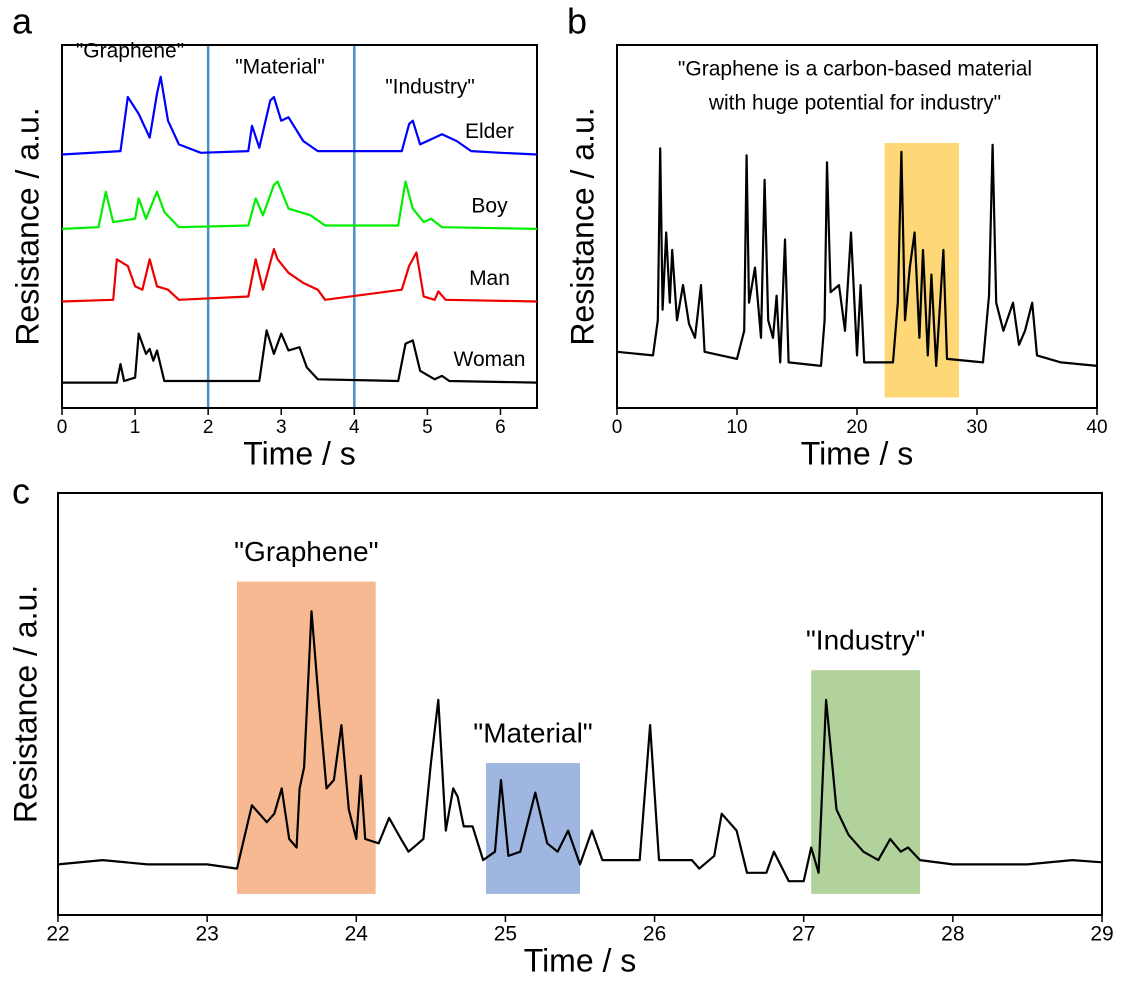 The width and height of the screenshot is (1121, 996). Describe the element at coordinates (57, 934) in the screenshot. I see `x-tick-label: 22` at that location.